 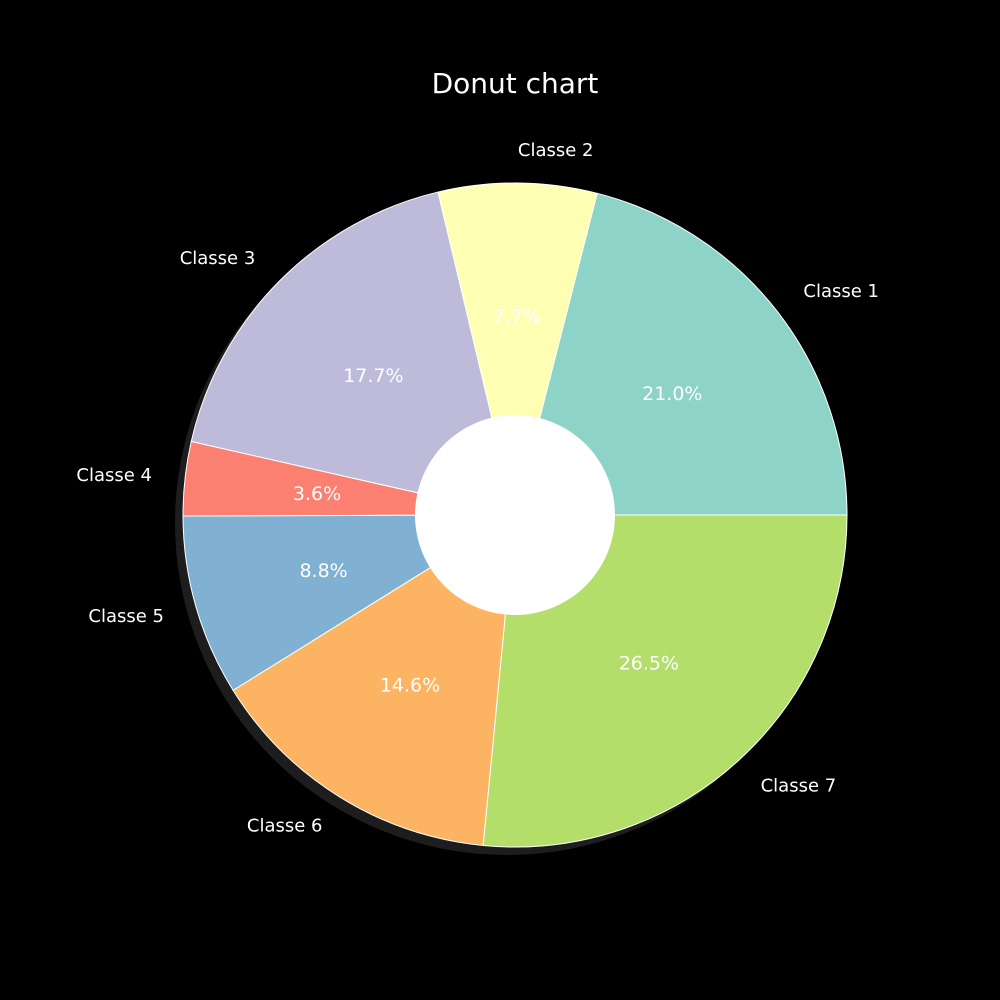 What do you see at coordinates (672, 394) in the screenshot?
I see `pct-label-classe-1: 21.0%` at bounding box center [672, 394].